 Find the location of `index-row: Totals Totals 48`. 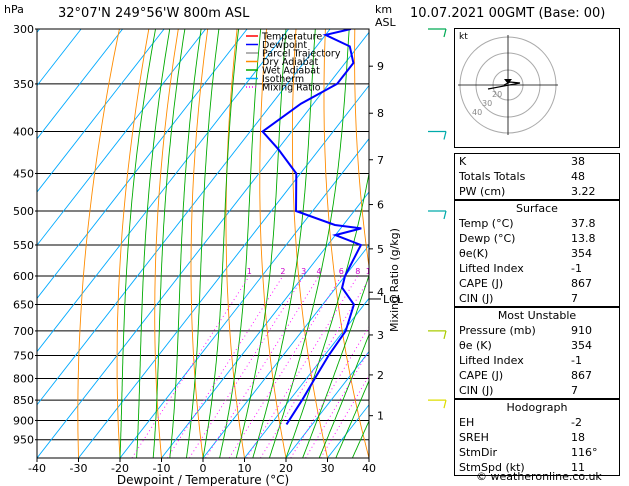

index-row: Totals Totals 48 is located at coordinates (537, 176).